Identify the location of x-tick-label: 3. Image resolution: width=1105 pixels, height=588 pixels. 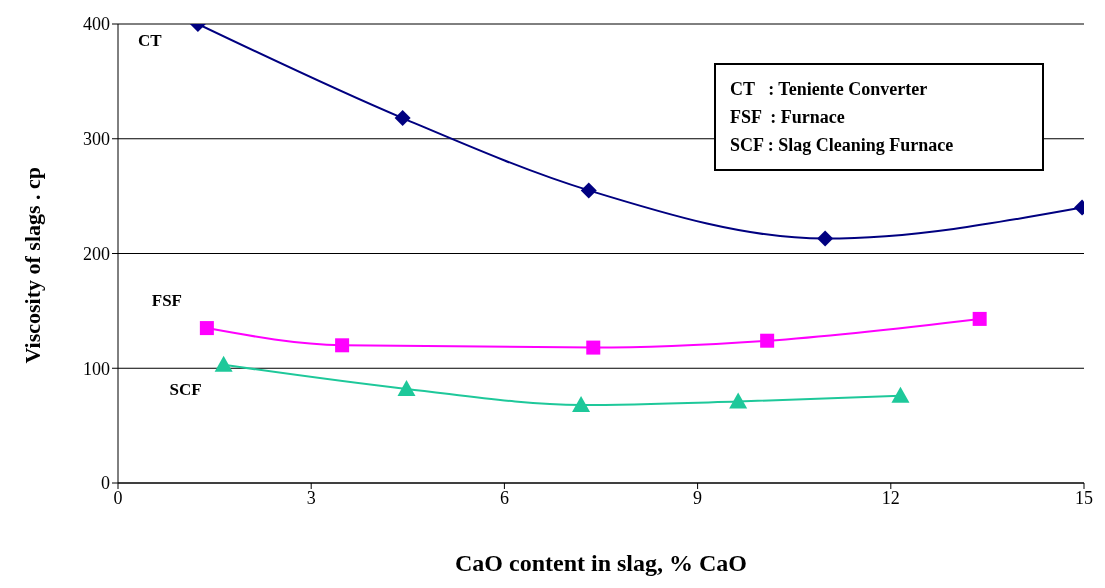
(311, 497).